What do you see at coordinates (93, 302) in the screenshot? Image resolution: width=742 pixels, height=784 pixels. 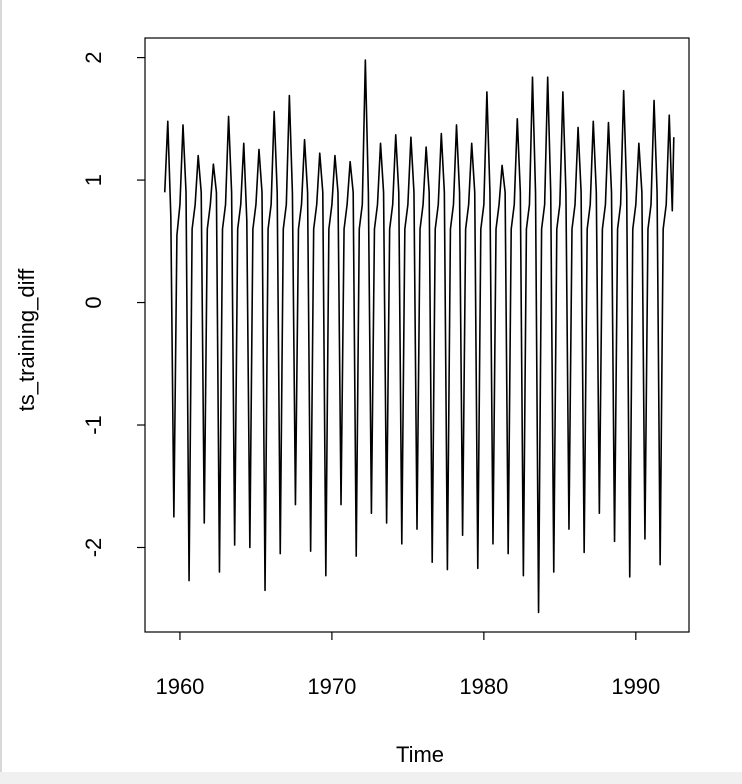 I see `y-tick-label: 0` at bounding box center [93, 302].